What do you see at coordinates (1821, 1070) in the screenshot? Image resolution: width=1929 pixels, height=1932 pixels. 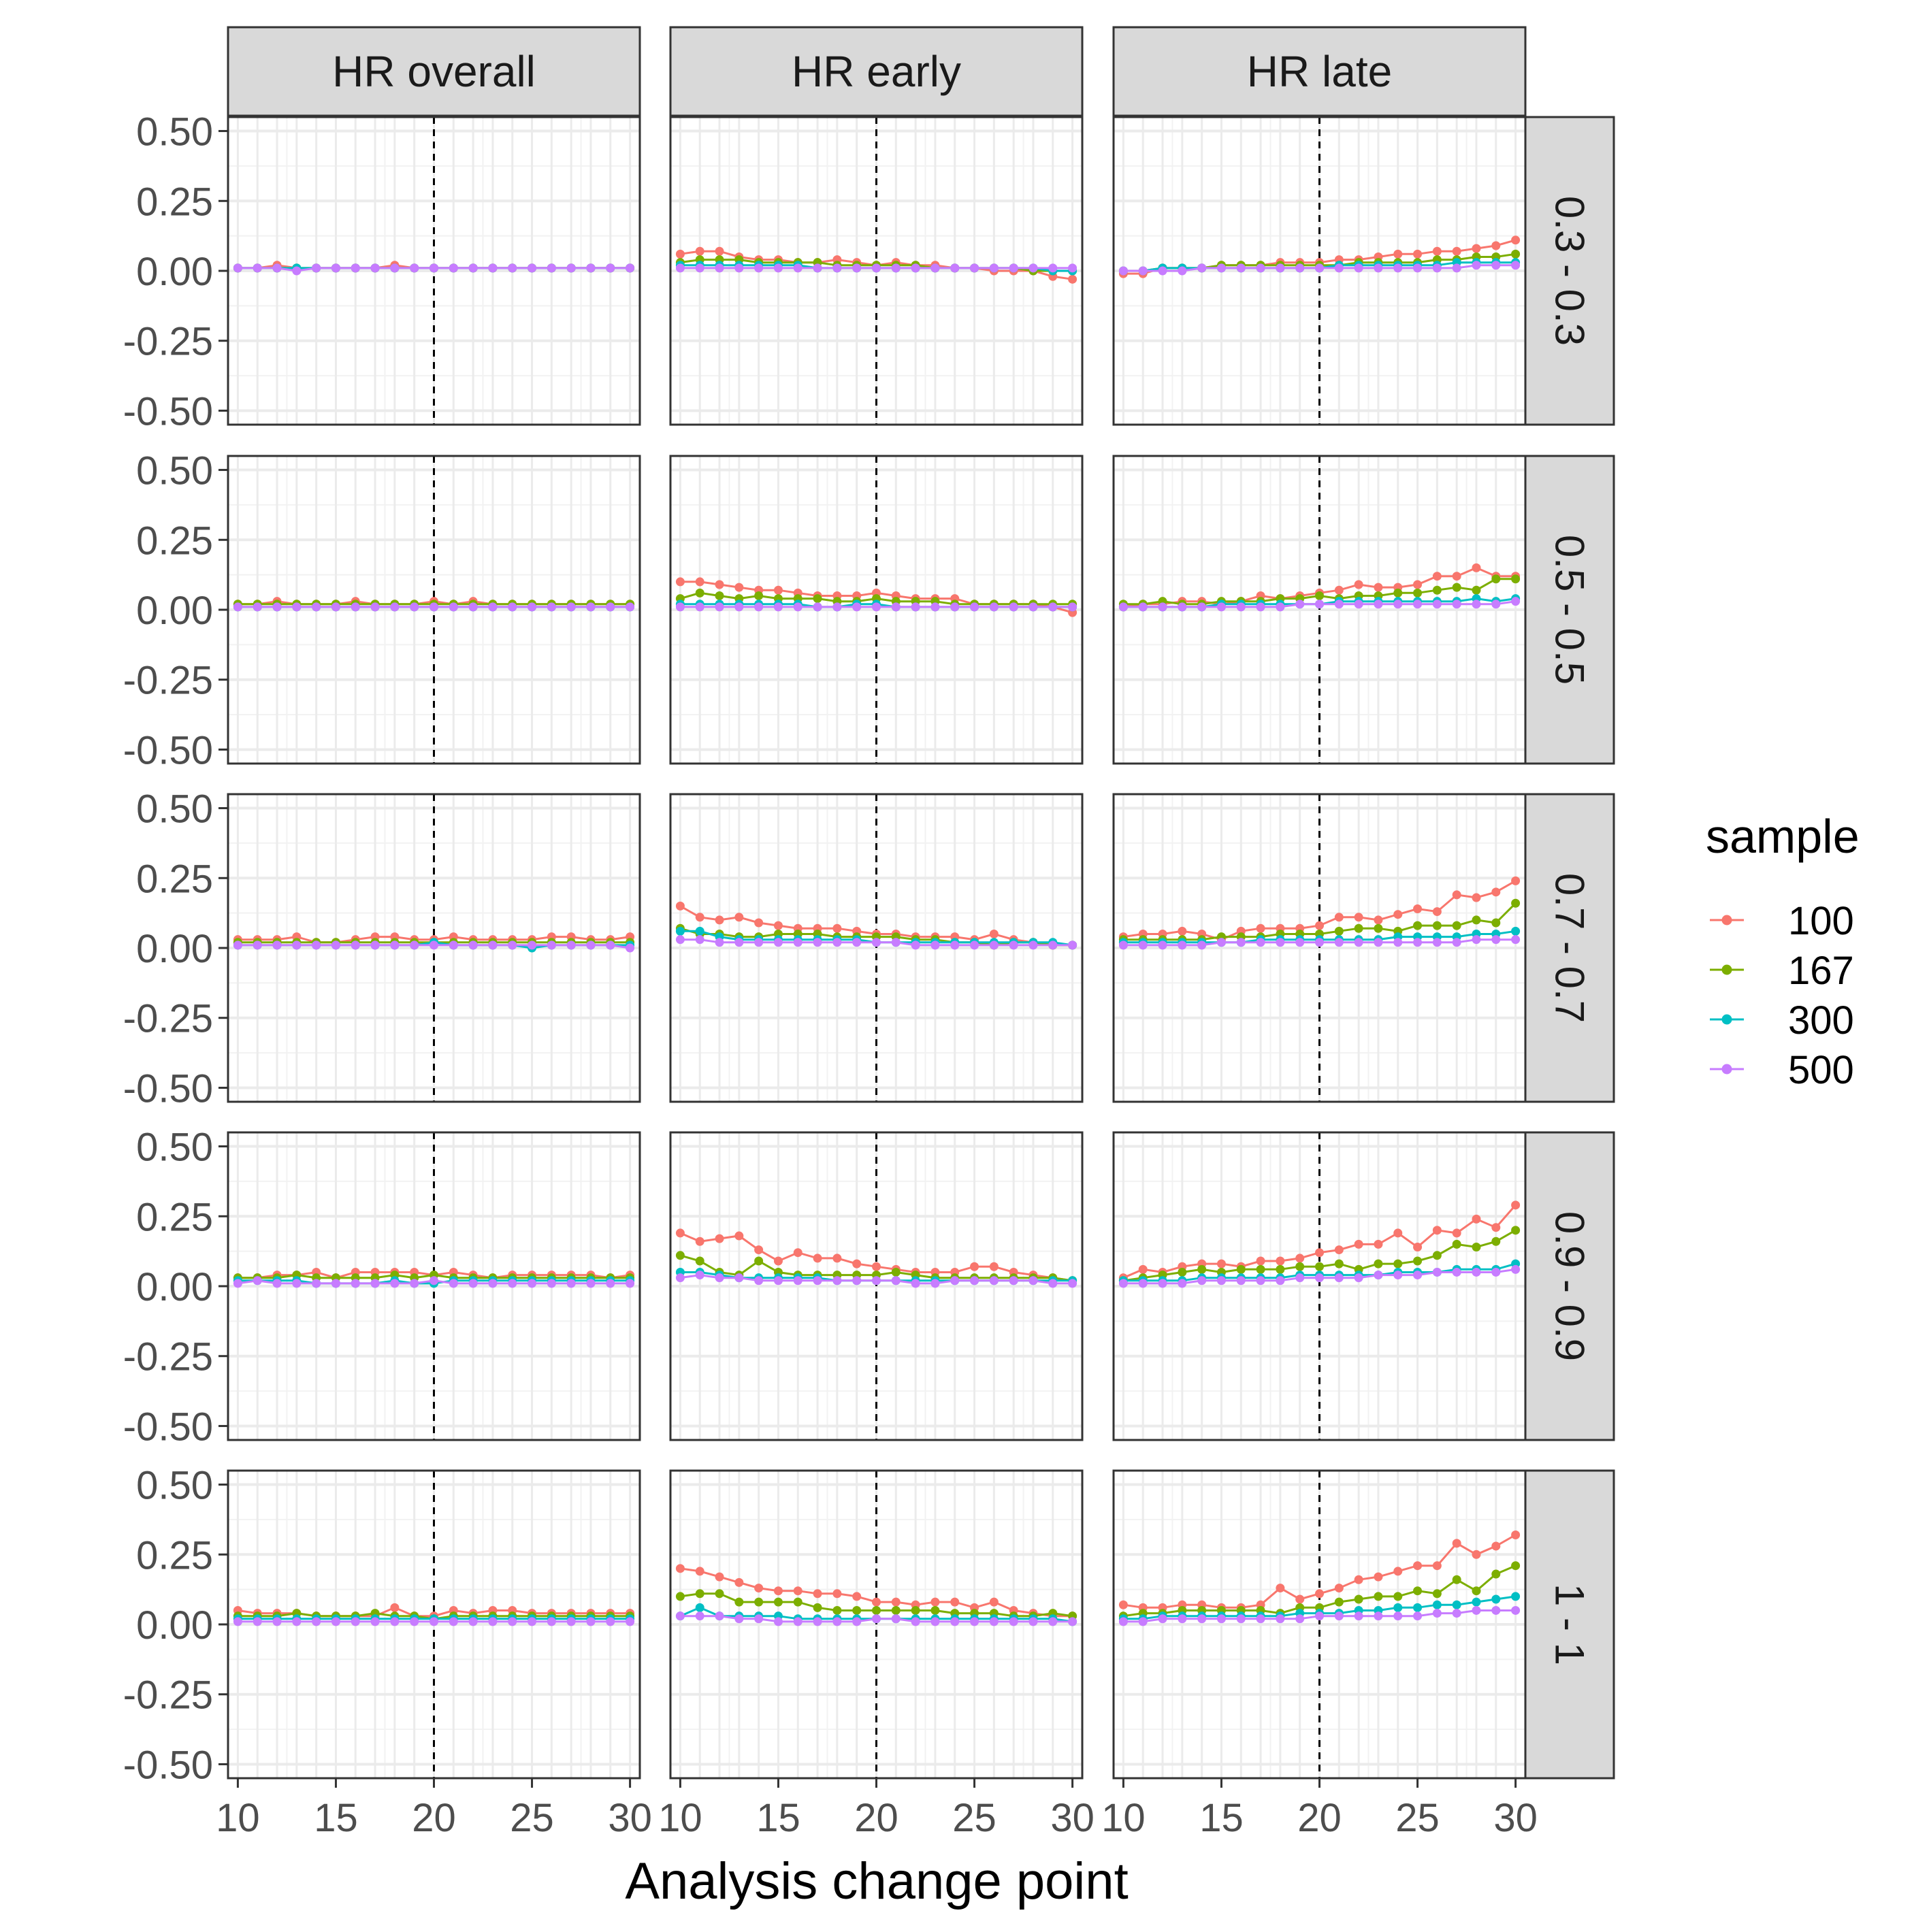 I see `legend-label: 500` at bounding box center [1821, 1070].